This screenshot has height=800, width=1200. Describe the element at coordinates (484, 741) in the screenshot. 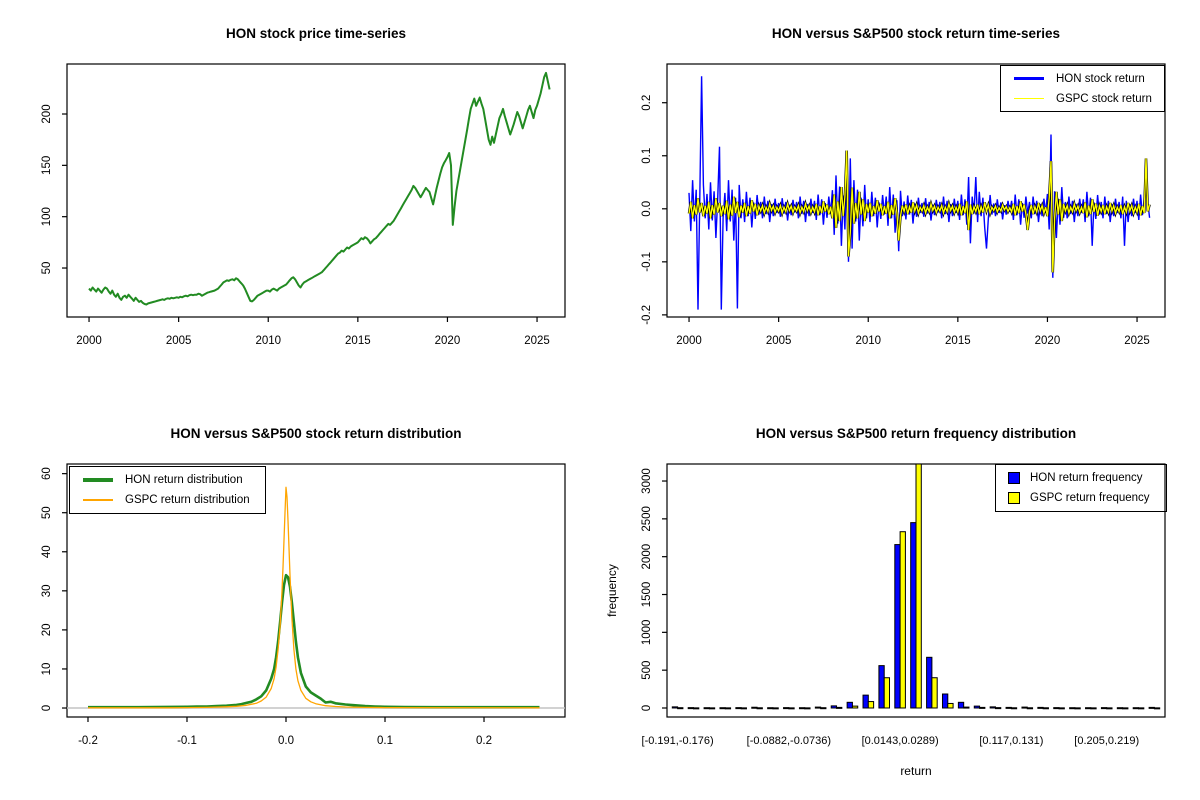

I see `x-tick-label: 0.2` at that location.